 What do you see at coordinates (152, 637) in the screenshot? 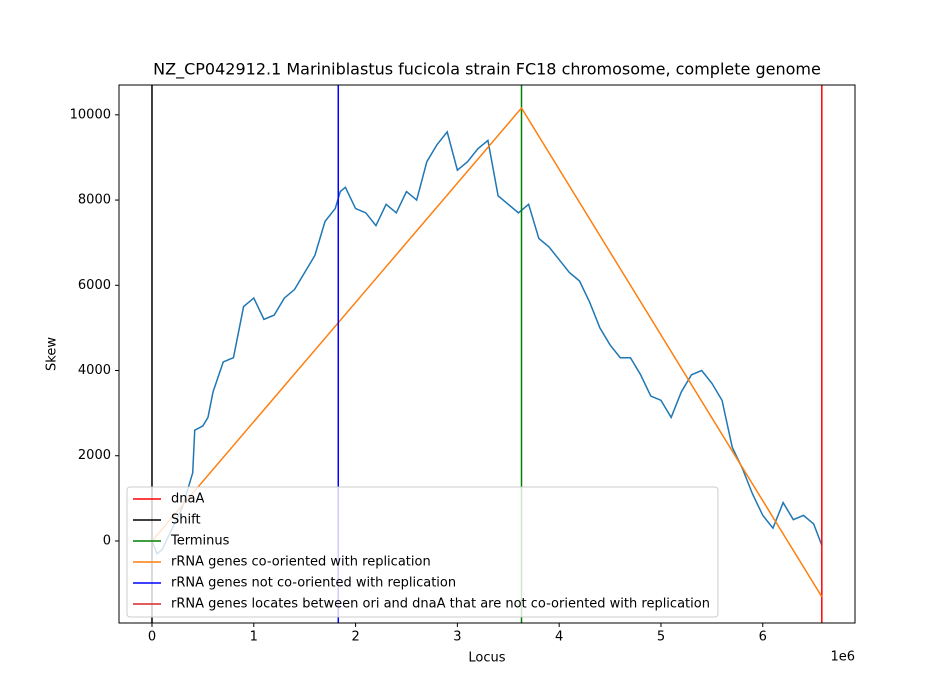
I see `x-tick-label: 0` at bounding box center [152, 637].